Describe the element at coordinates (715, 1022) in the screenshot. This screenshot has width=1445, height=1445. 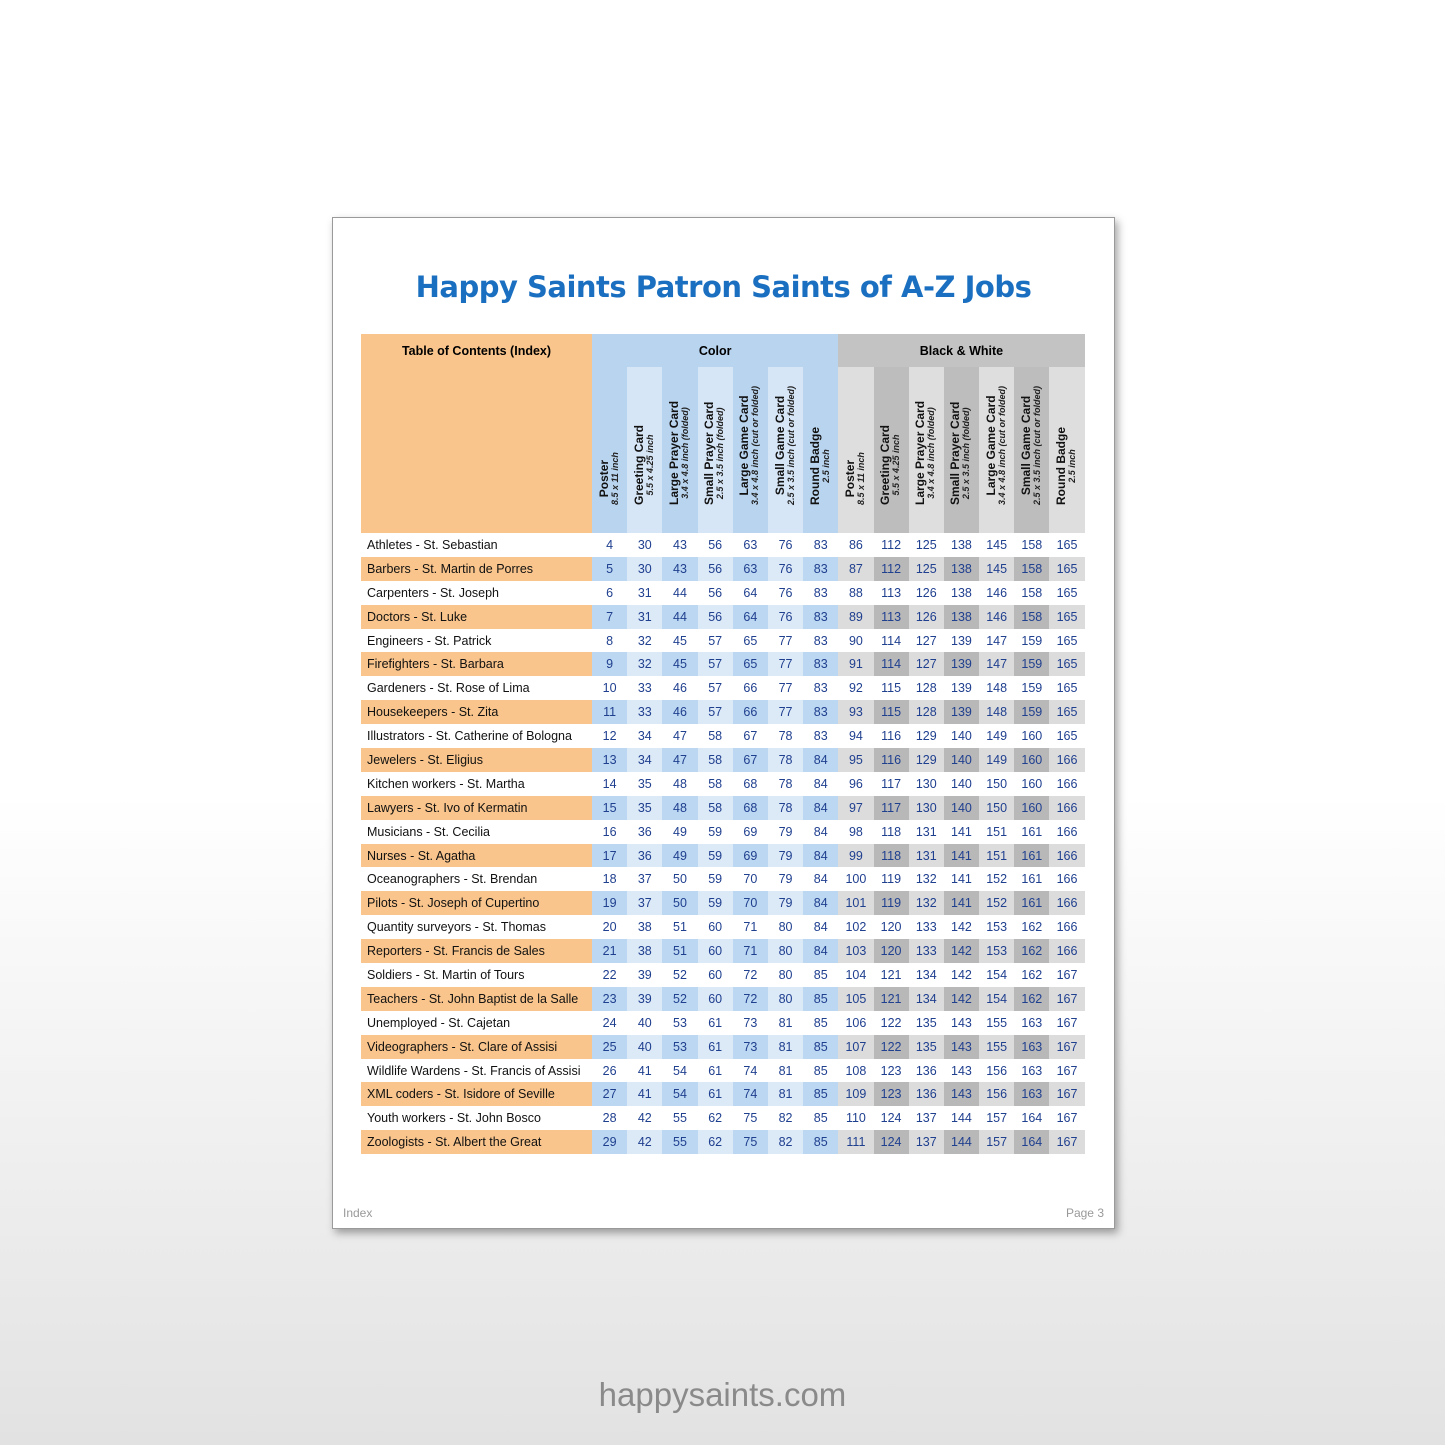
I see `page-number-cell: 61` at that location.